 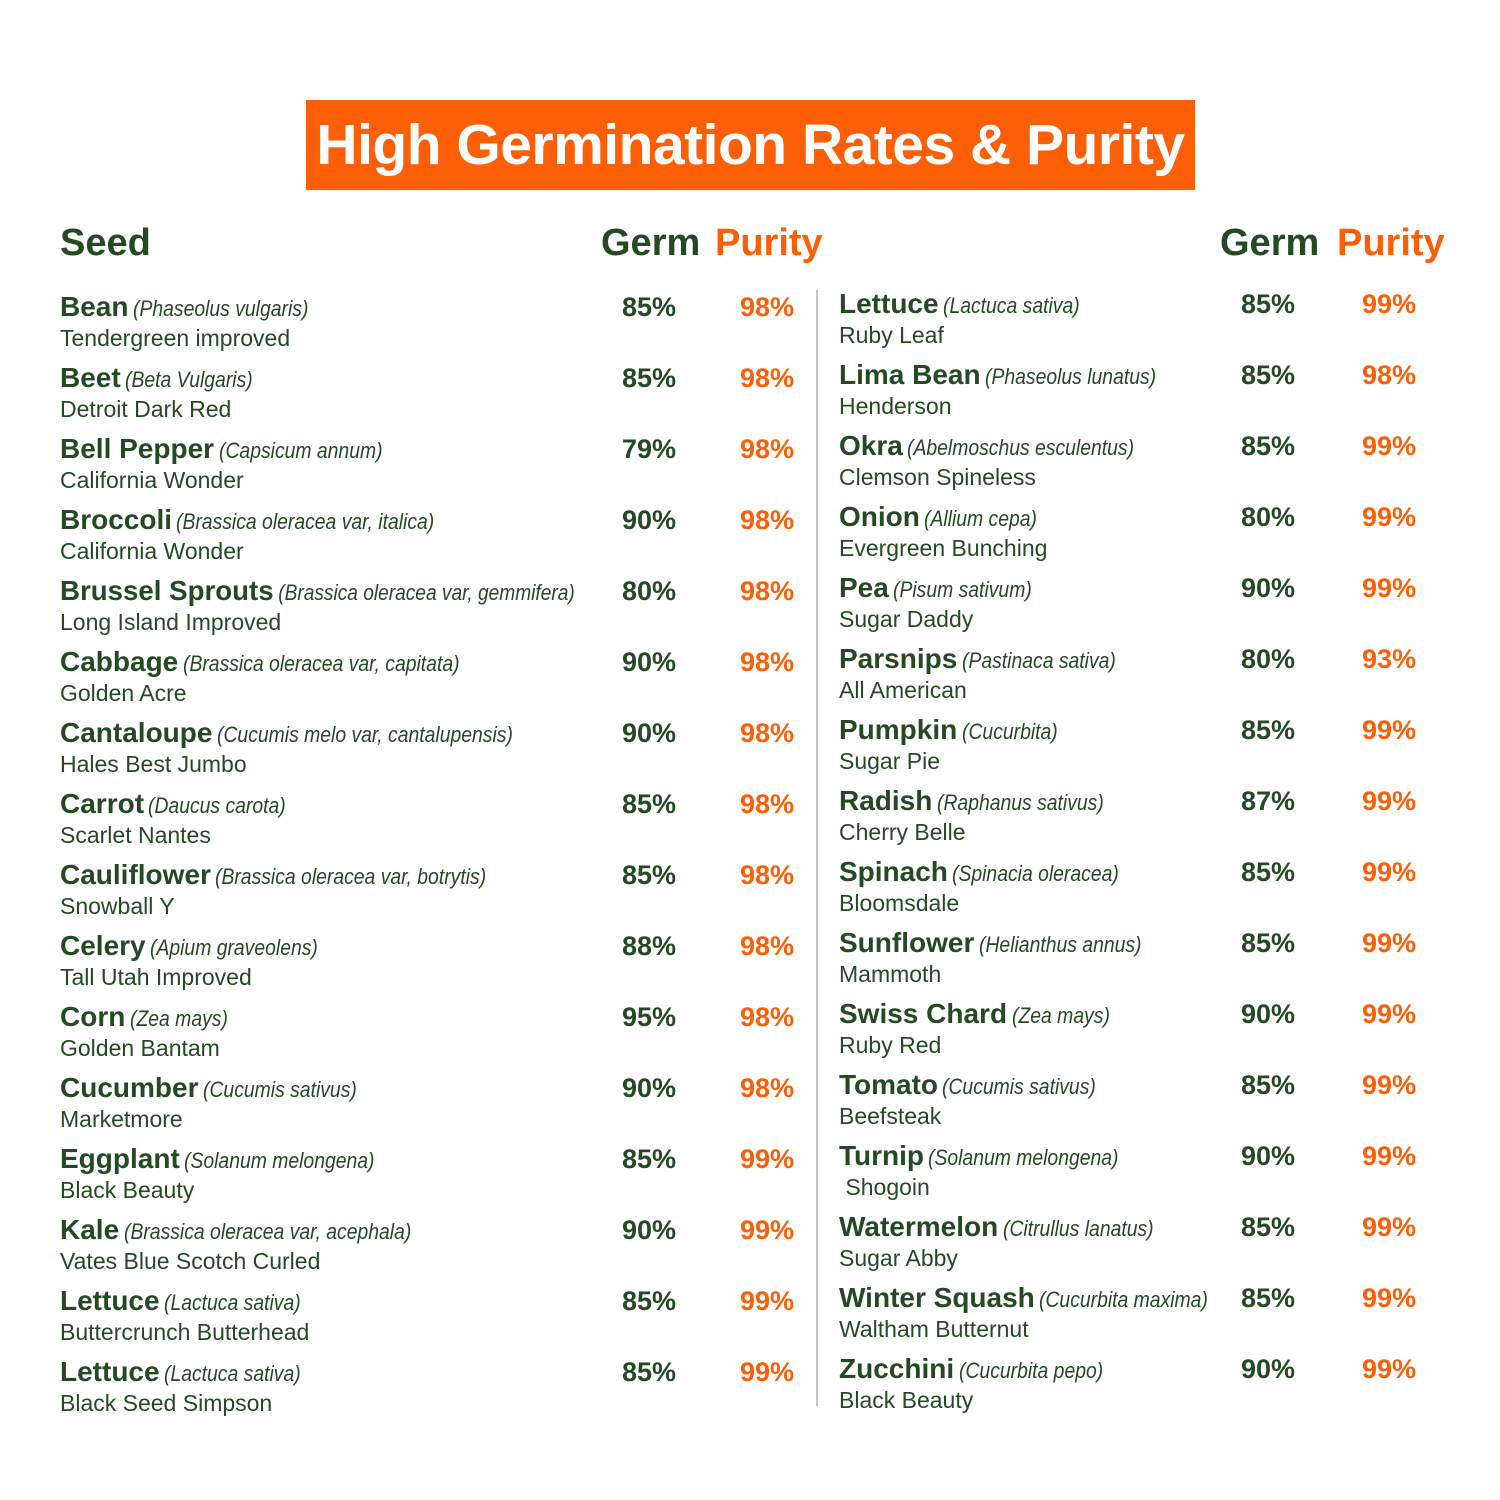 What do you see at coordinates (963, 589) in the screenshot?
I see `scientific-name: (Pisum sativum)` at bounding box center [963, 589].